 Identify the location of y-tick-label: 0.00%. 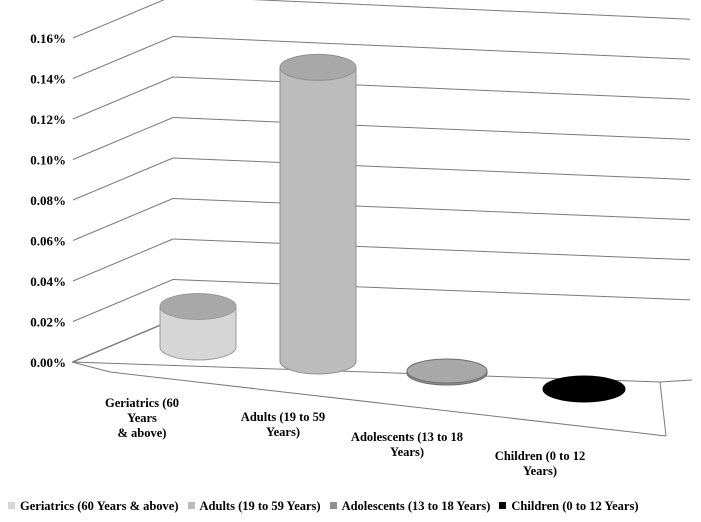
(48, 362).